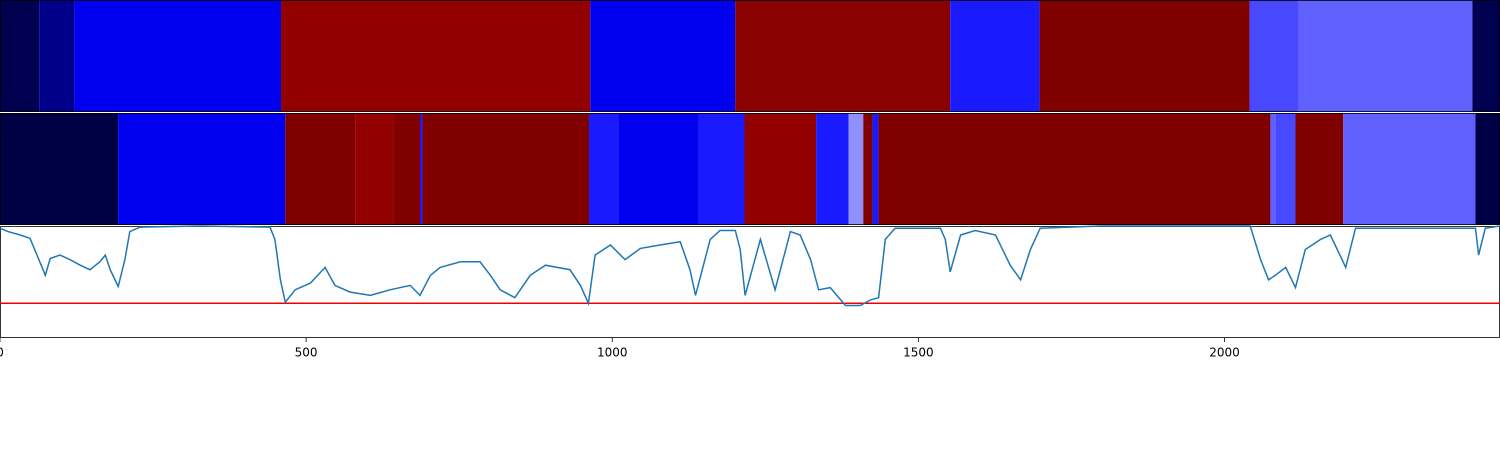 The height and width of the screenshot is (450, 1500). I want to click on x-tick-label: 500, so click(306, 353).